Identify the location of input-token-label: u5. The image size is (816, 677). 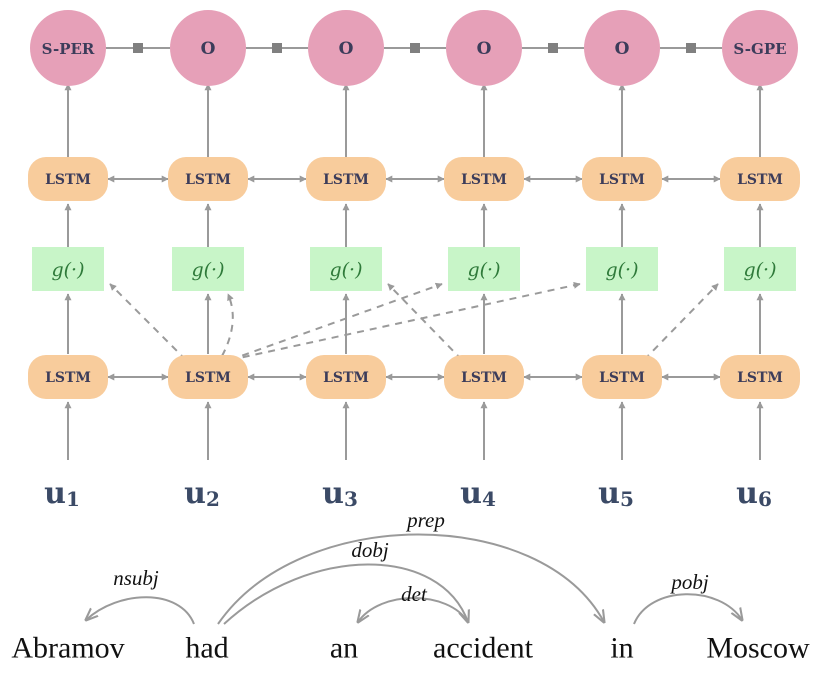
(616, 494).